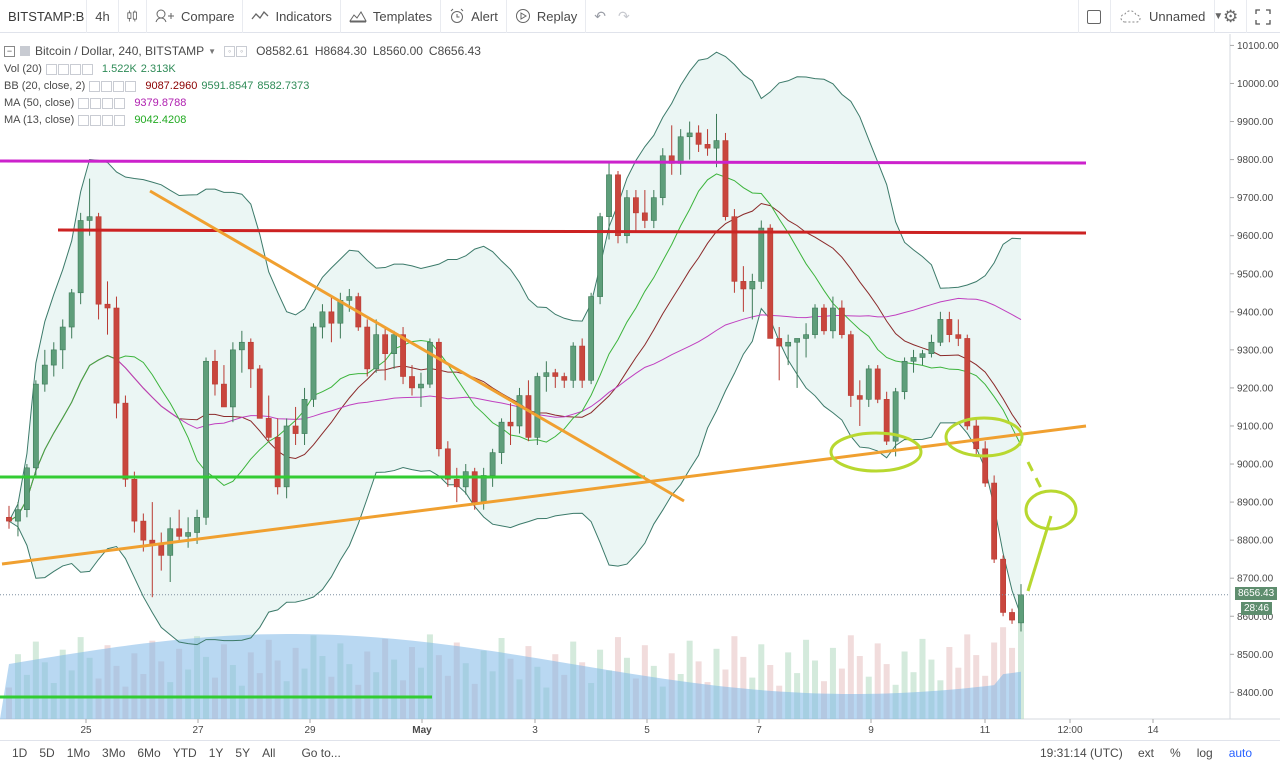 Image resolution: width=1280 pixels, height=764 pixels. What do you see at coordinates (269, 752) in the screenshot?
I see `range-button-all: All` at bounding box center [269, 752].